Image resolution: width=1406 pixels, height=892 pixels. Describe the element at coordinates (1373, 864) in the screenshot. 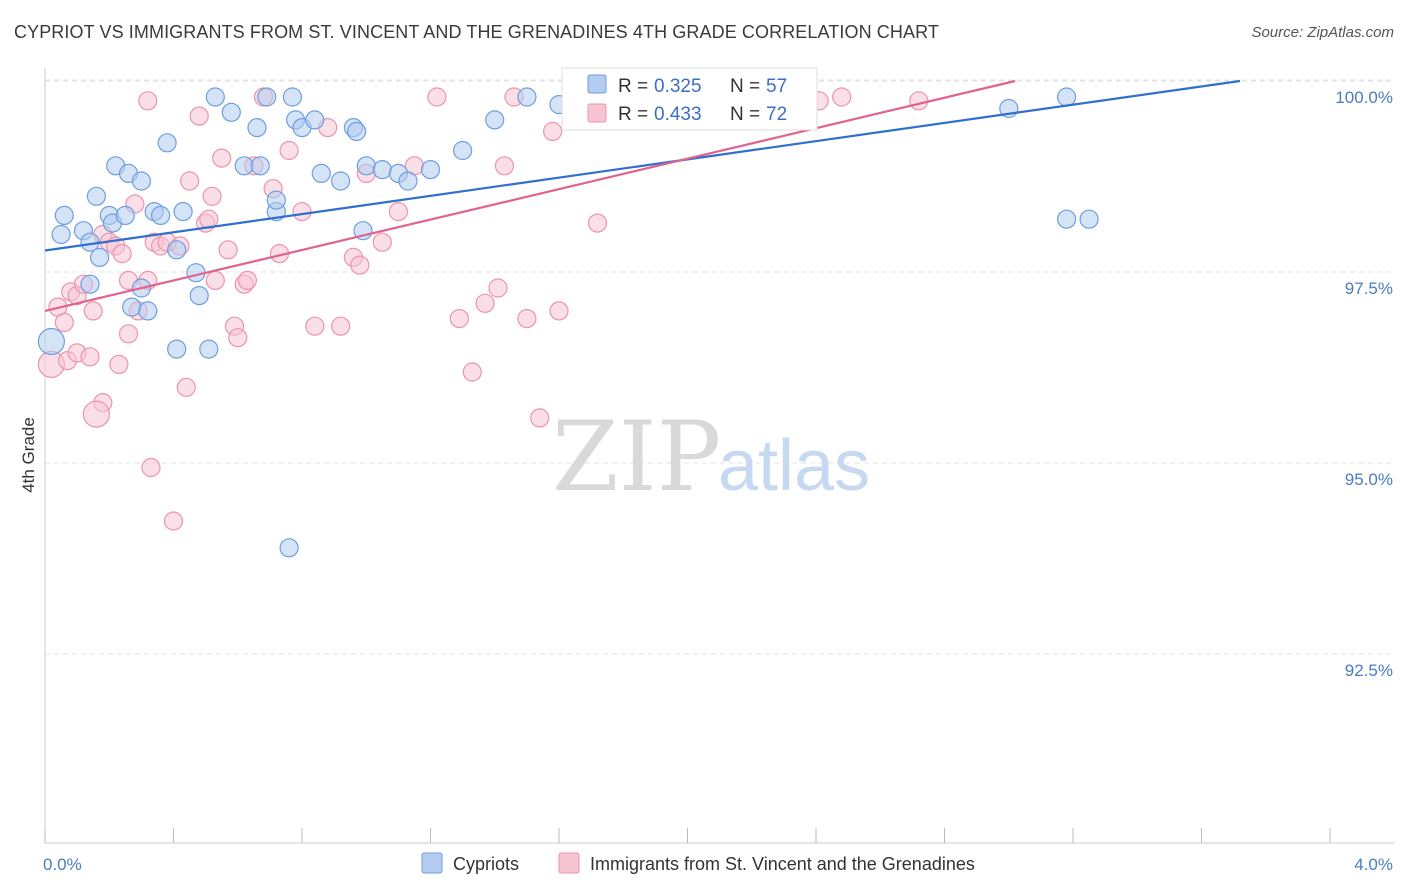

I see `x-tick-label-1: 4.0%` at that location.